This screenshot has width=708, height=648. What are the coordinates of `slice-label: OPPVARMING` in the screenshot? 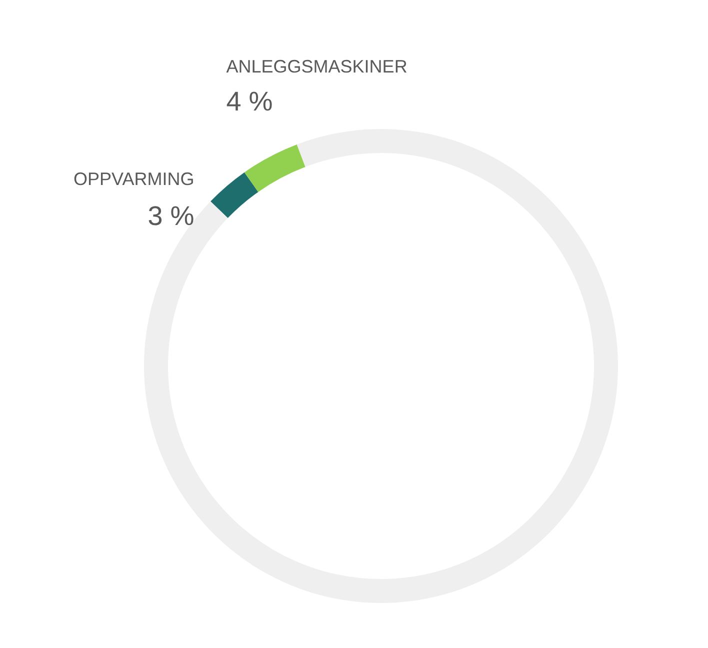 It's located at (134, 179).